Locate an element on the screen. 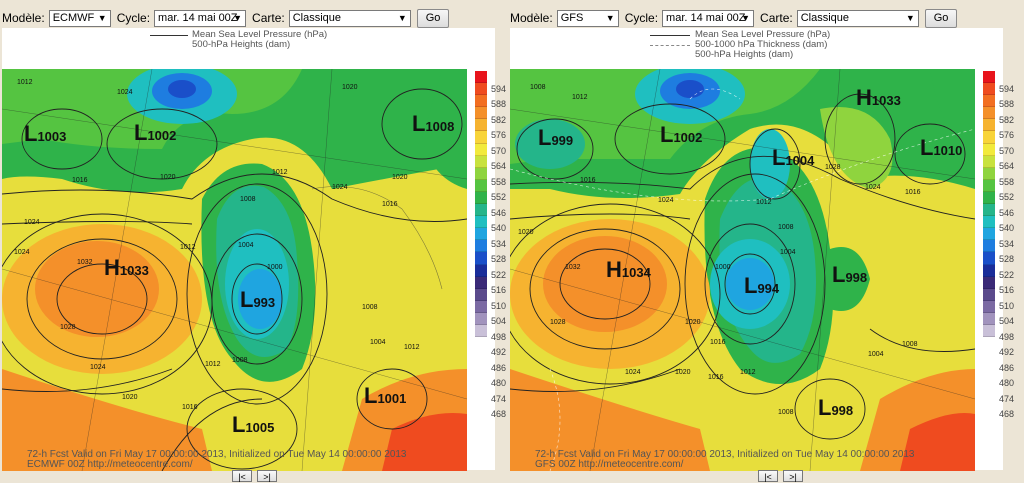 This screenshot has height=483, width=1024. legend-line-thickness is located at coordinates (670, 45).